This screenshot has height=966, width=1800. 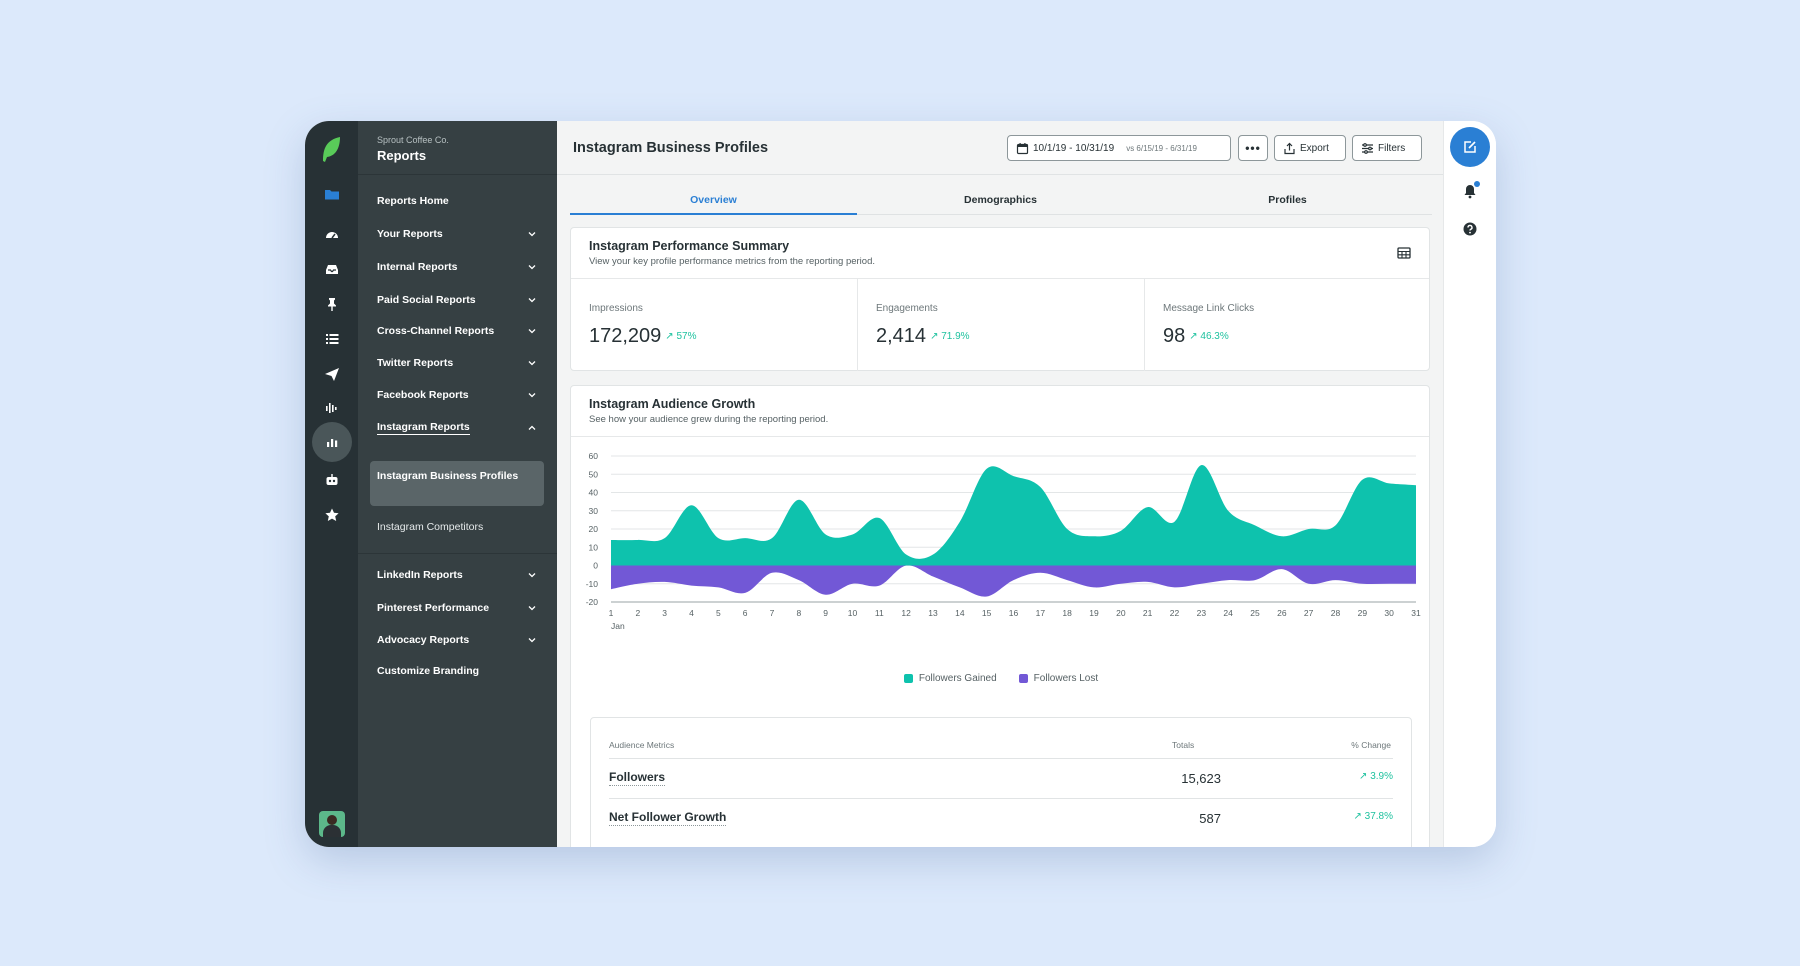 I want to click on avatar-body, so click(x=332, y=831).